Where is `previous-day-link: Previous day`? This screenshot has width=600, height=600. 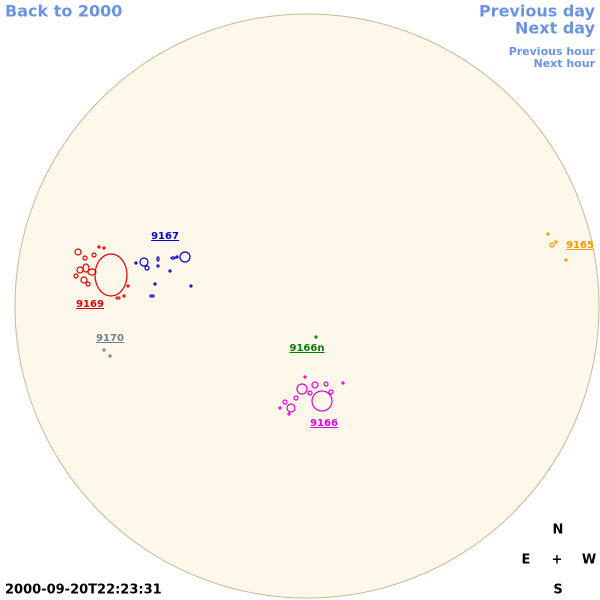
previous-day-link: Previous day is located at coordinates (537, 11).